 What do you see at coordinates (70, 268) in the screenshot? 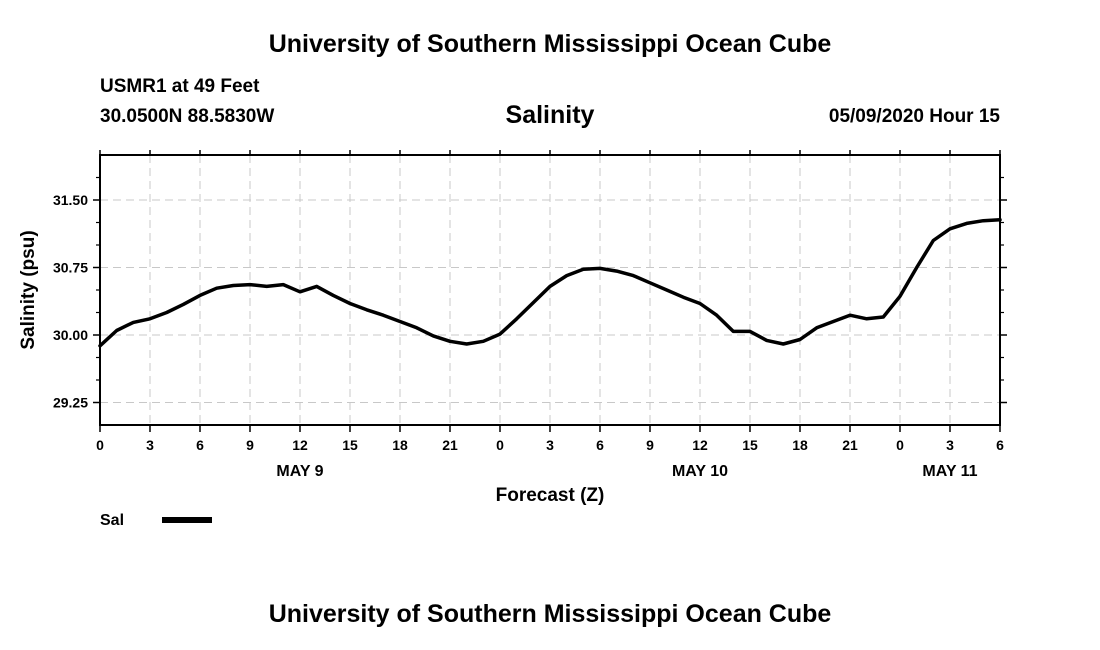
I see `y-tick-label: 30.75` at bounding box center [70, 268].